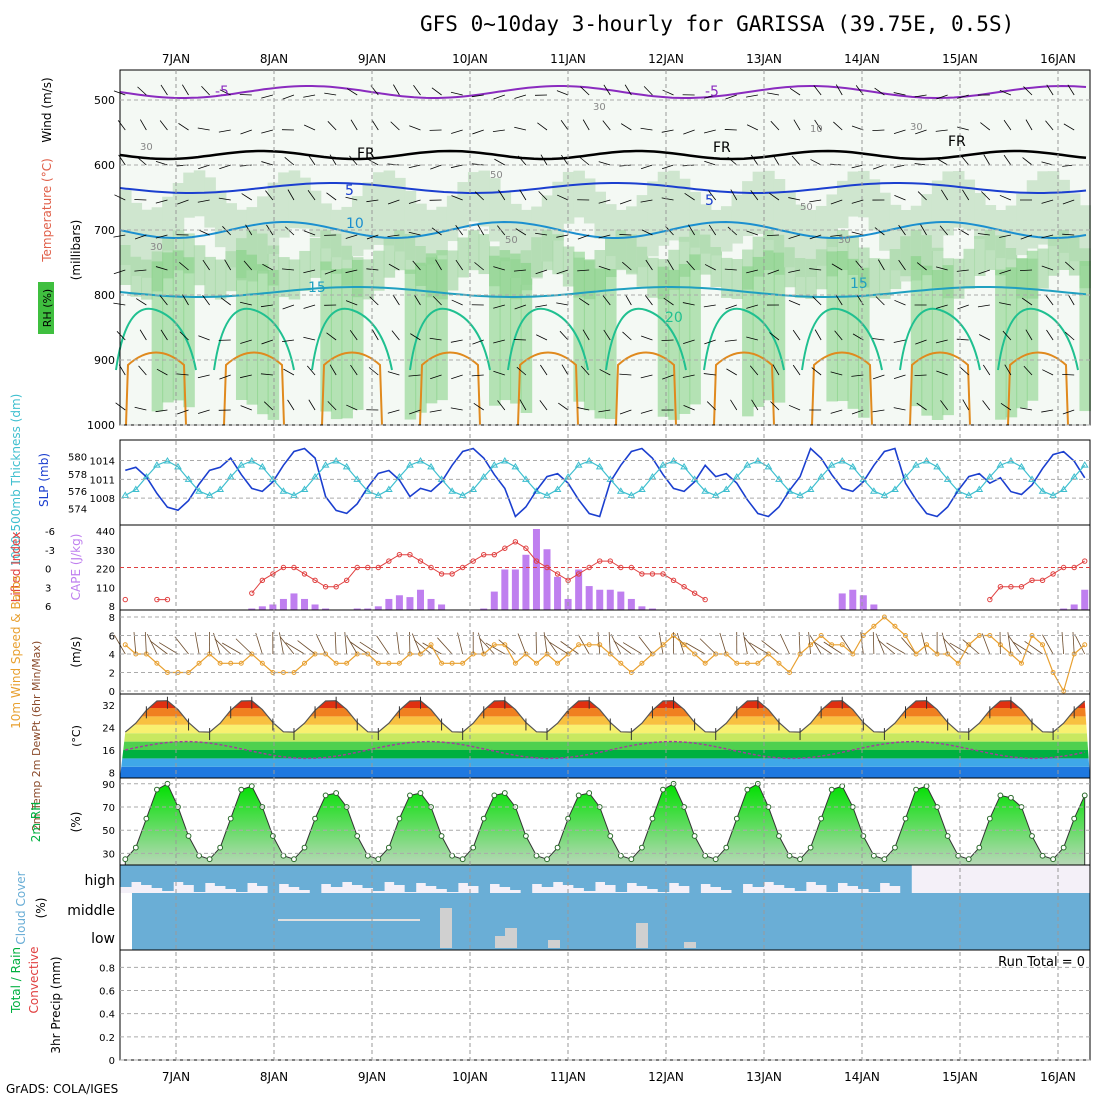 The height and width of the screenshot is (1100, 1100). I want to click on slp-tick: 1008, so click(102, 499).